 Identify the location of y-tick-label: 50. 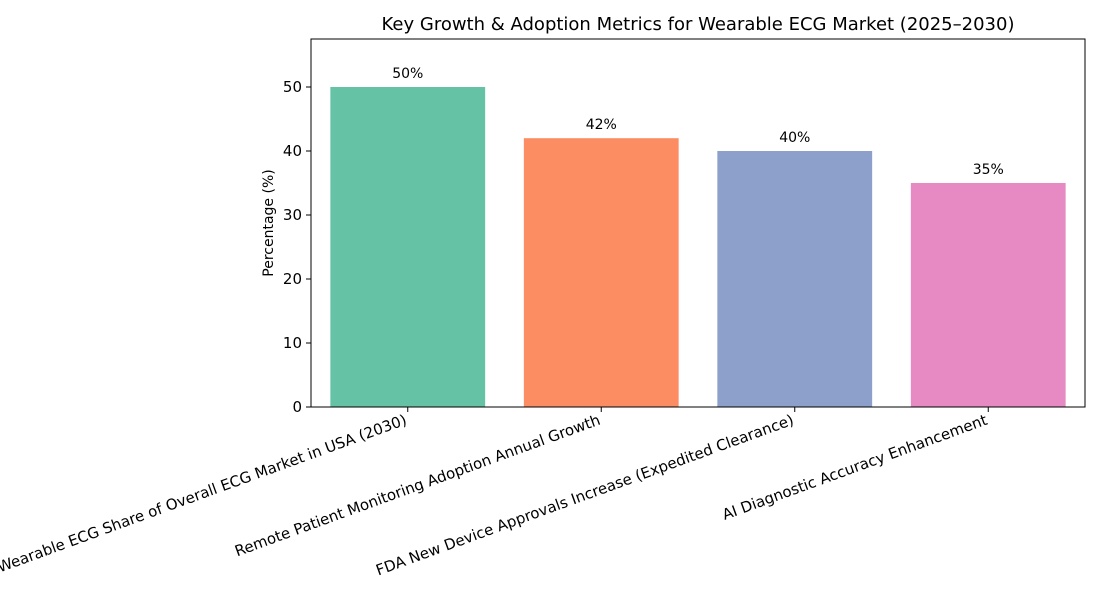
(292, 87).